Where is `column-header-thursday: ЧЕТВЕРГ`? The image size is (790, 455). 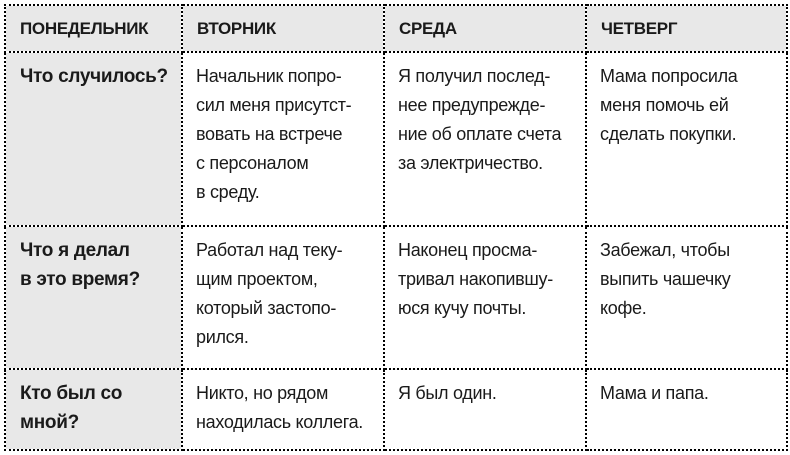 column-header-thursday: ЧЕТВЕРГ is located at coordinates (686, 28).